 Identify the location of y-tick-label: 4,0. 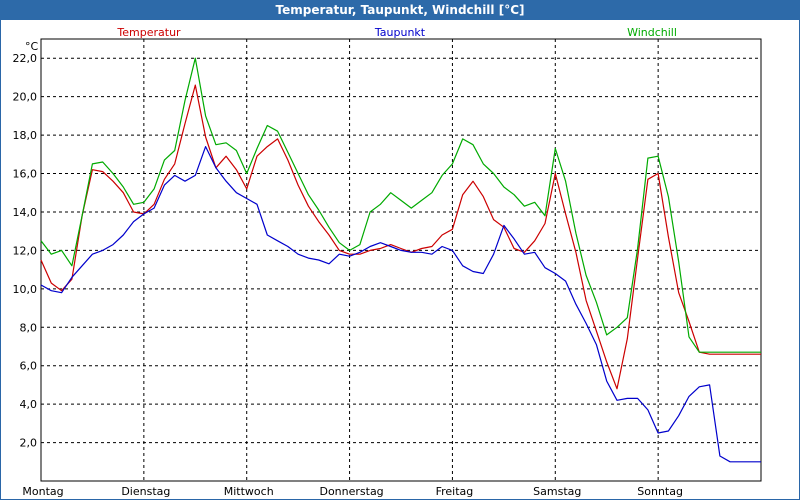
(29, 404).